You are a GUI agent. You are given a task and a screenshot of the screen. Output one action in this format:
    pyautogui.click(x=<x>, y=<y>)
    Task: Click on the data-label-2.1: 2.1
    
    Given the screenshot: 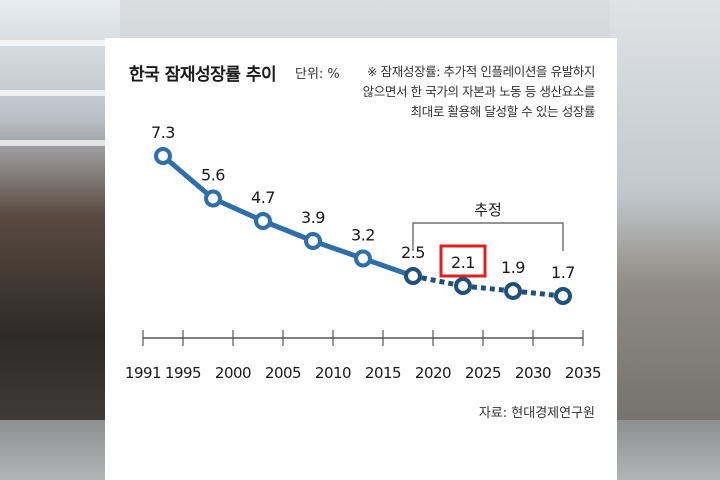 What is the action you would take?
    pyautogui.click(x=463, y=262)
    